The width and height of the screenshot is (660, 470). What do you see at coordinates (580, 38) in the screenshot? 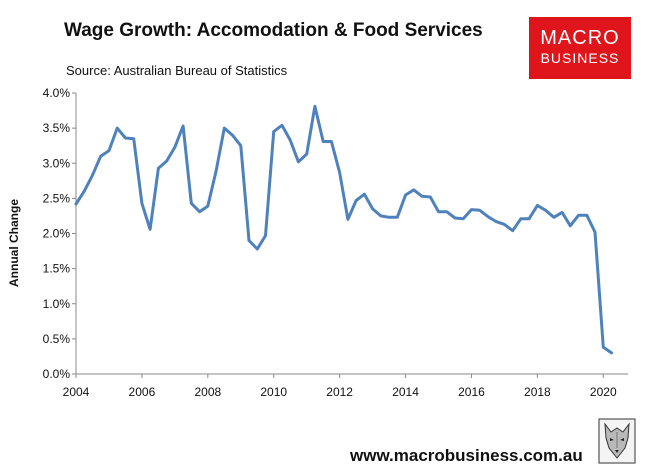
I see `logo-line-1: MACRO` at bounding box center [580, 38].